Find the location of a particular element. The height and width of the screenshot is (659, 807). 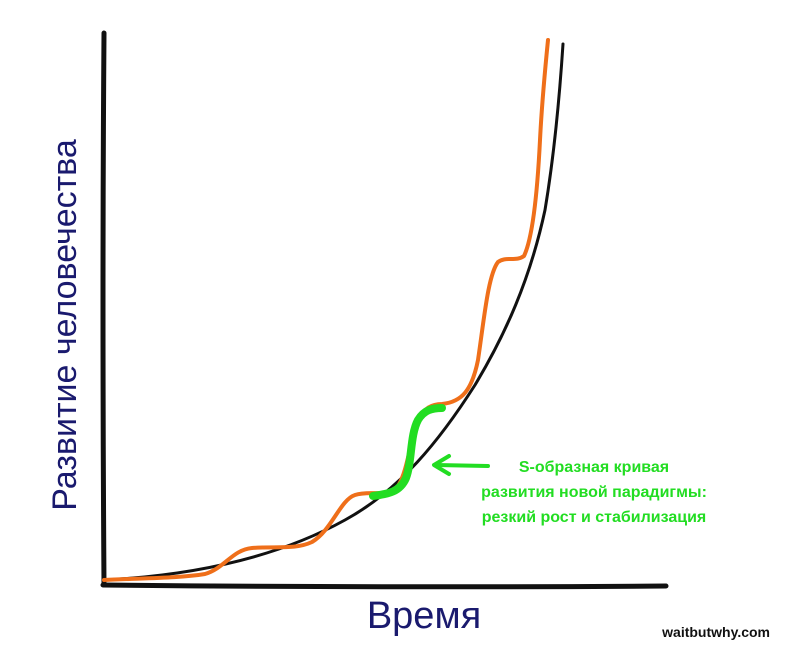

x-axis-line is located at coordinates (384, 586).